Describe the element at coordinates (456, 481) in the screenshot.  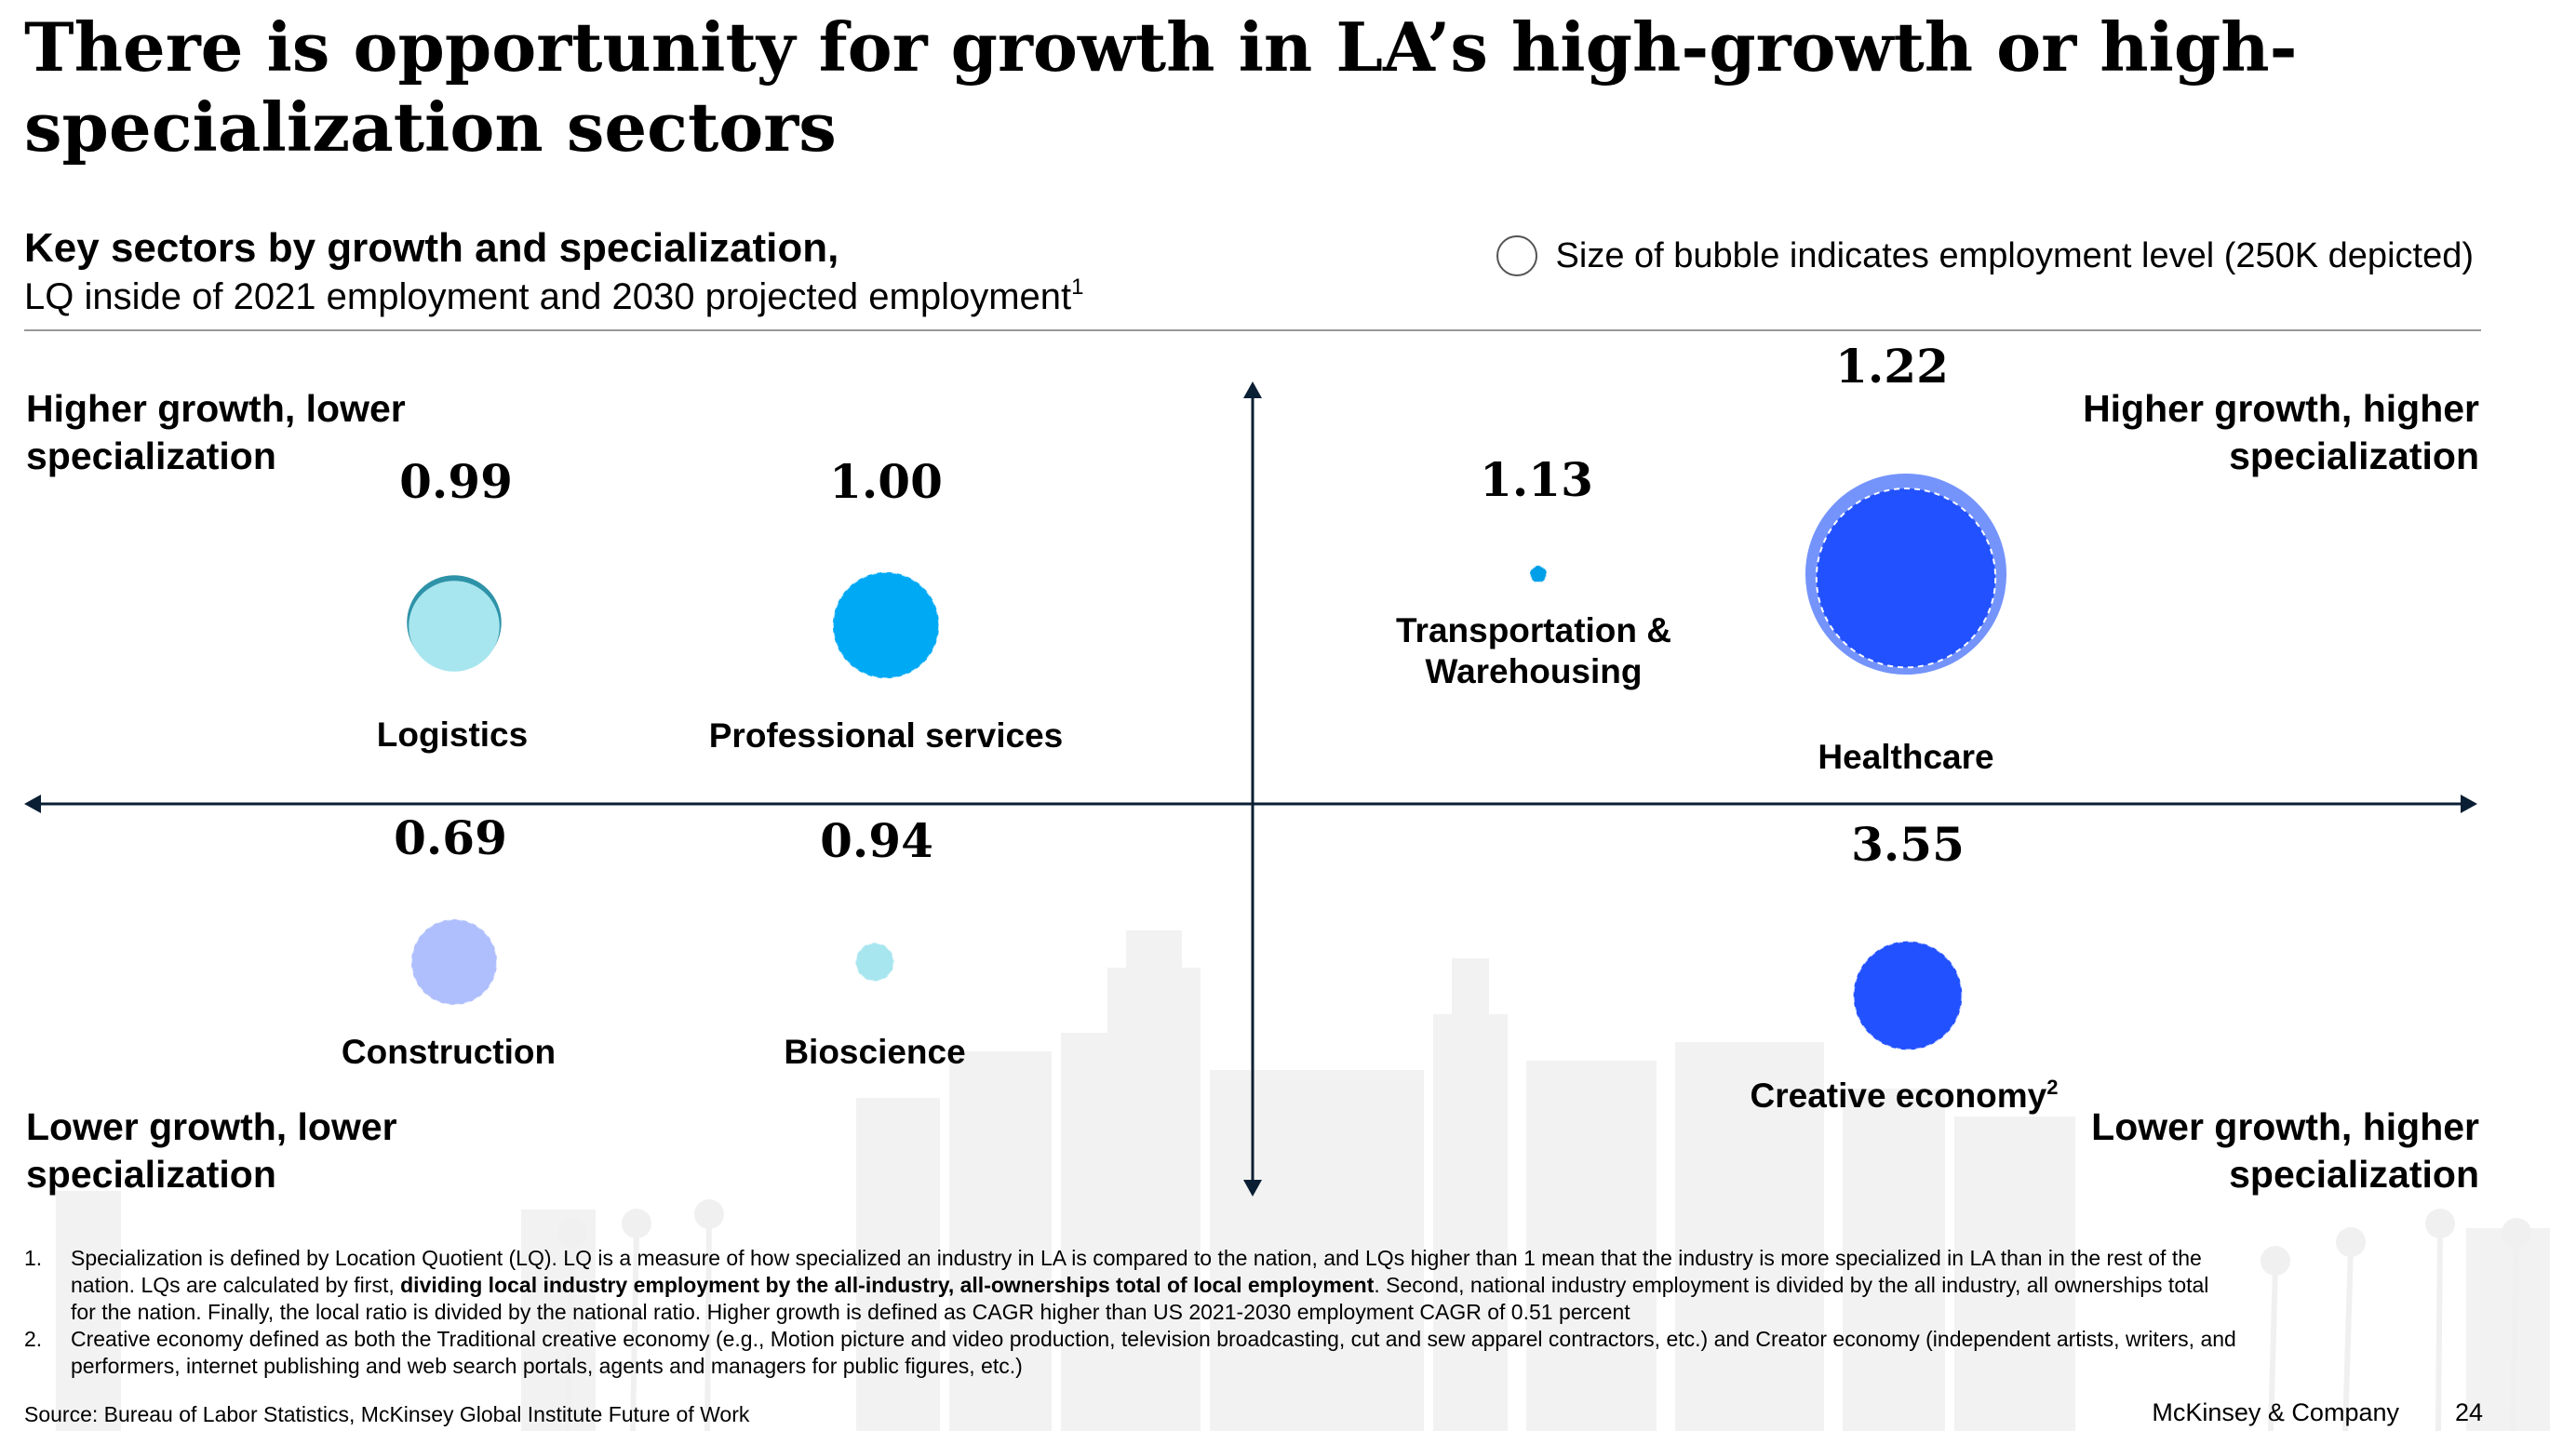
I see `lq-value-label: 0.99` at that location.